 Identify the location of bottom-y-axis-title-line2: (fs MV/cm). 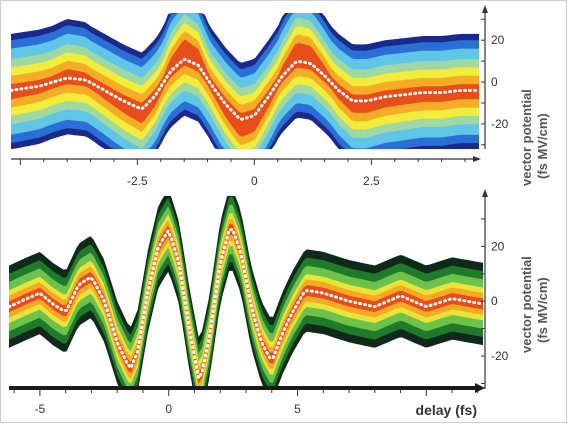
(542, 310).